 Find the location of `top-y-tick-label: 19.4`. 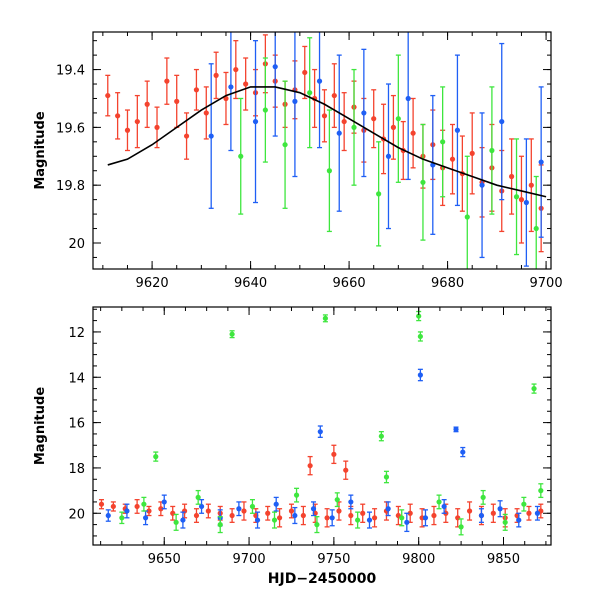

top-y-tick-label: 19.4 is located at coordinates (70, 71).